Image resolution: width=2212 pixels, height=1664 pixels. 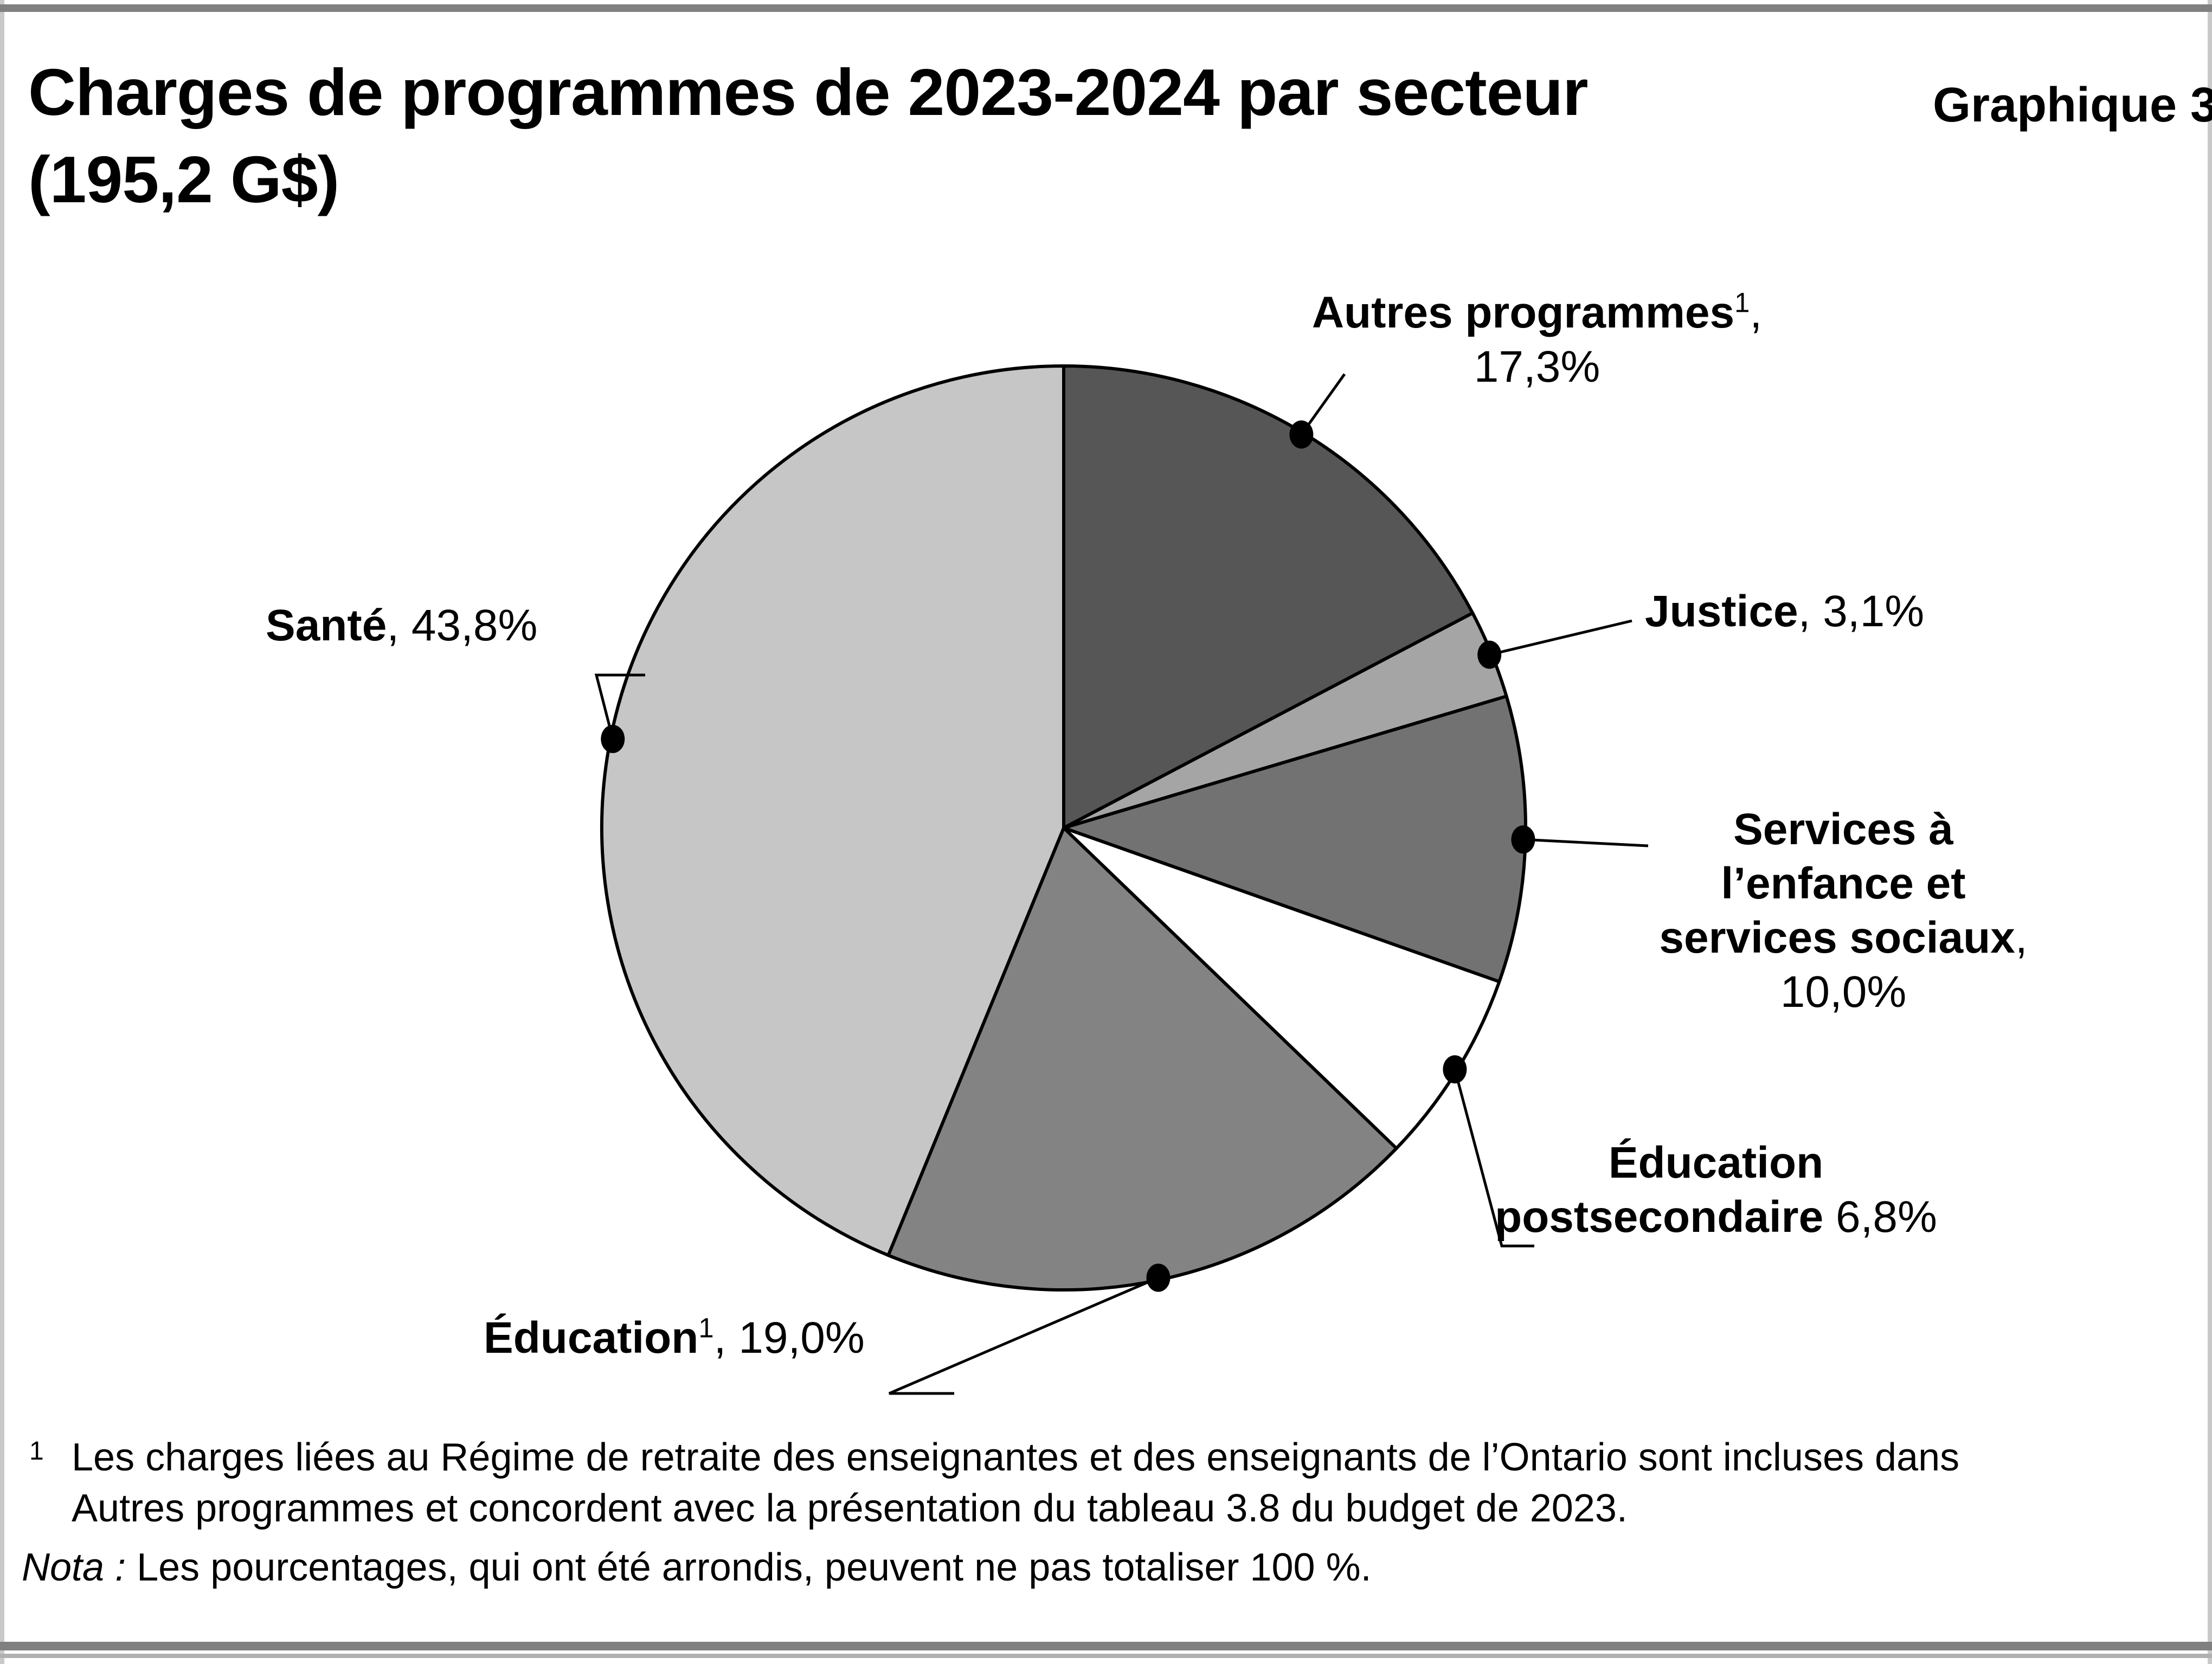 I want to click on bottom-rule-secondary, so click(x=1106, y=1656).